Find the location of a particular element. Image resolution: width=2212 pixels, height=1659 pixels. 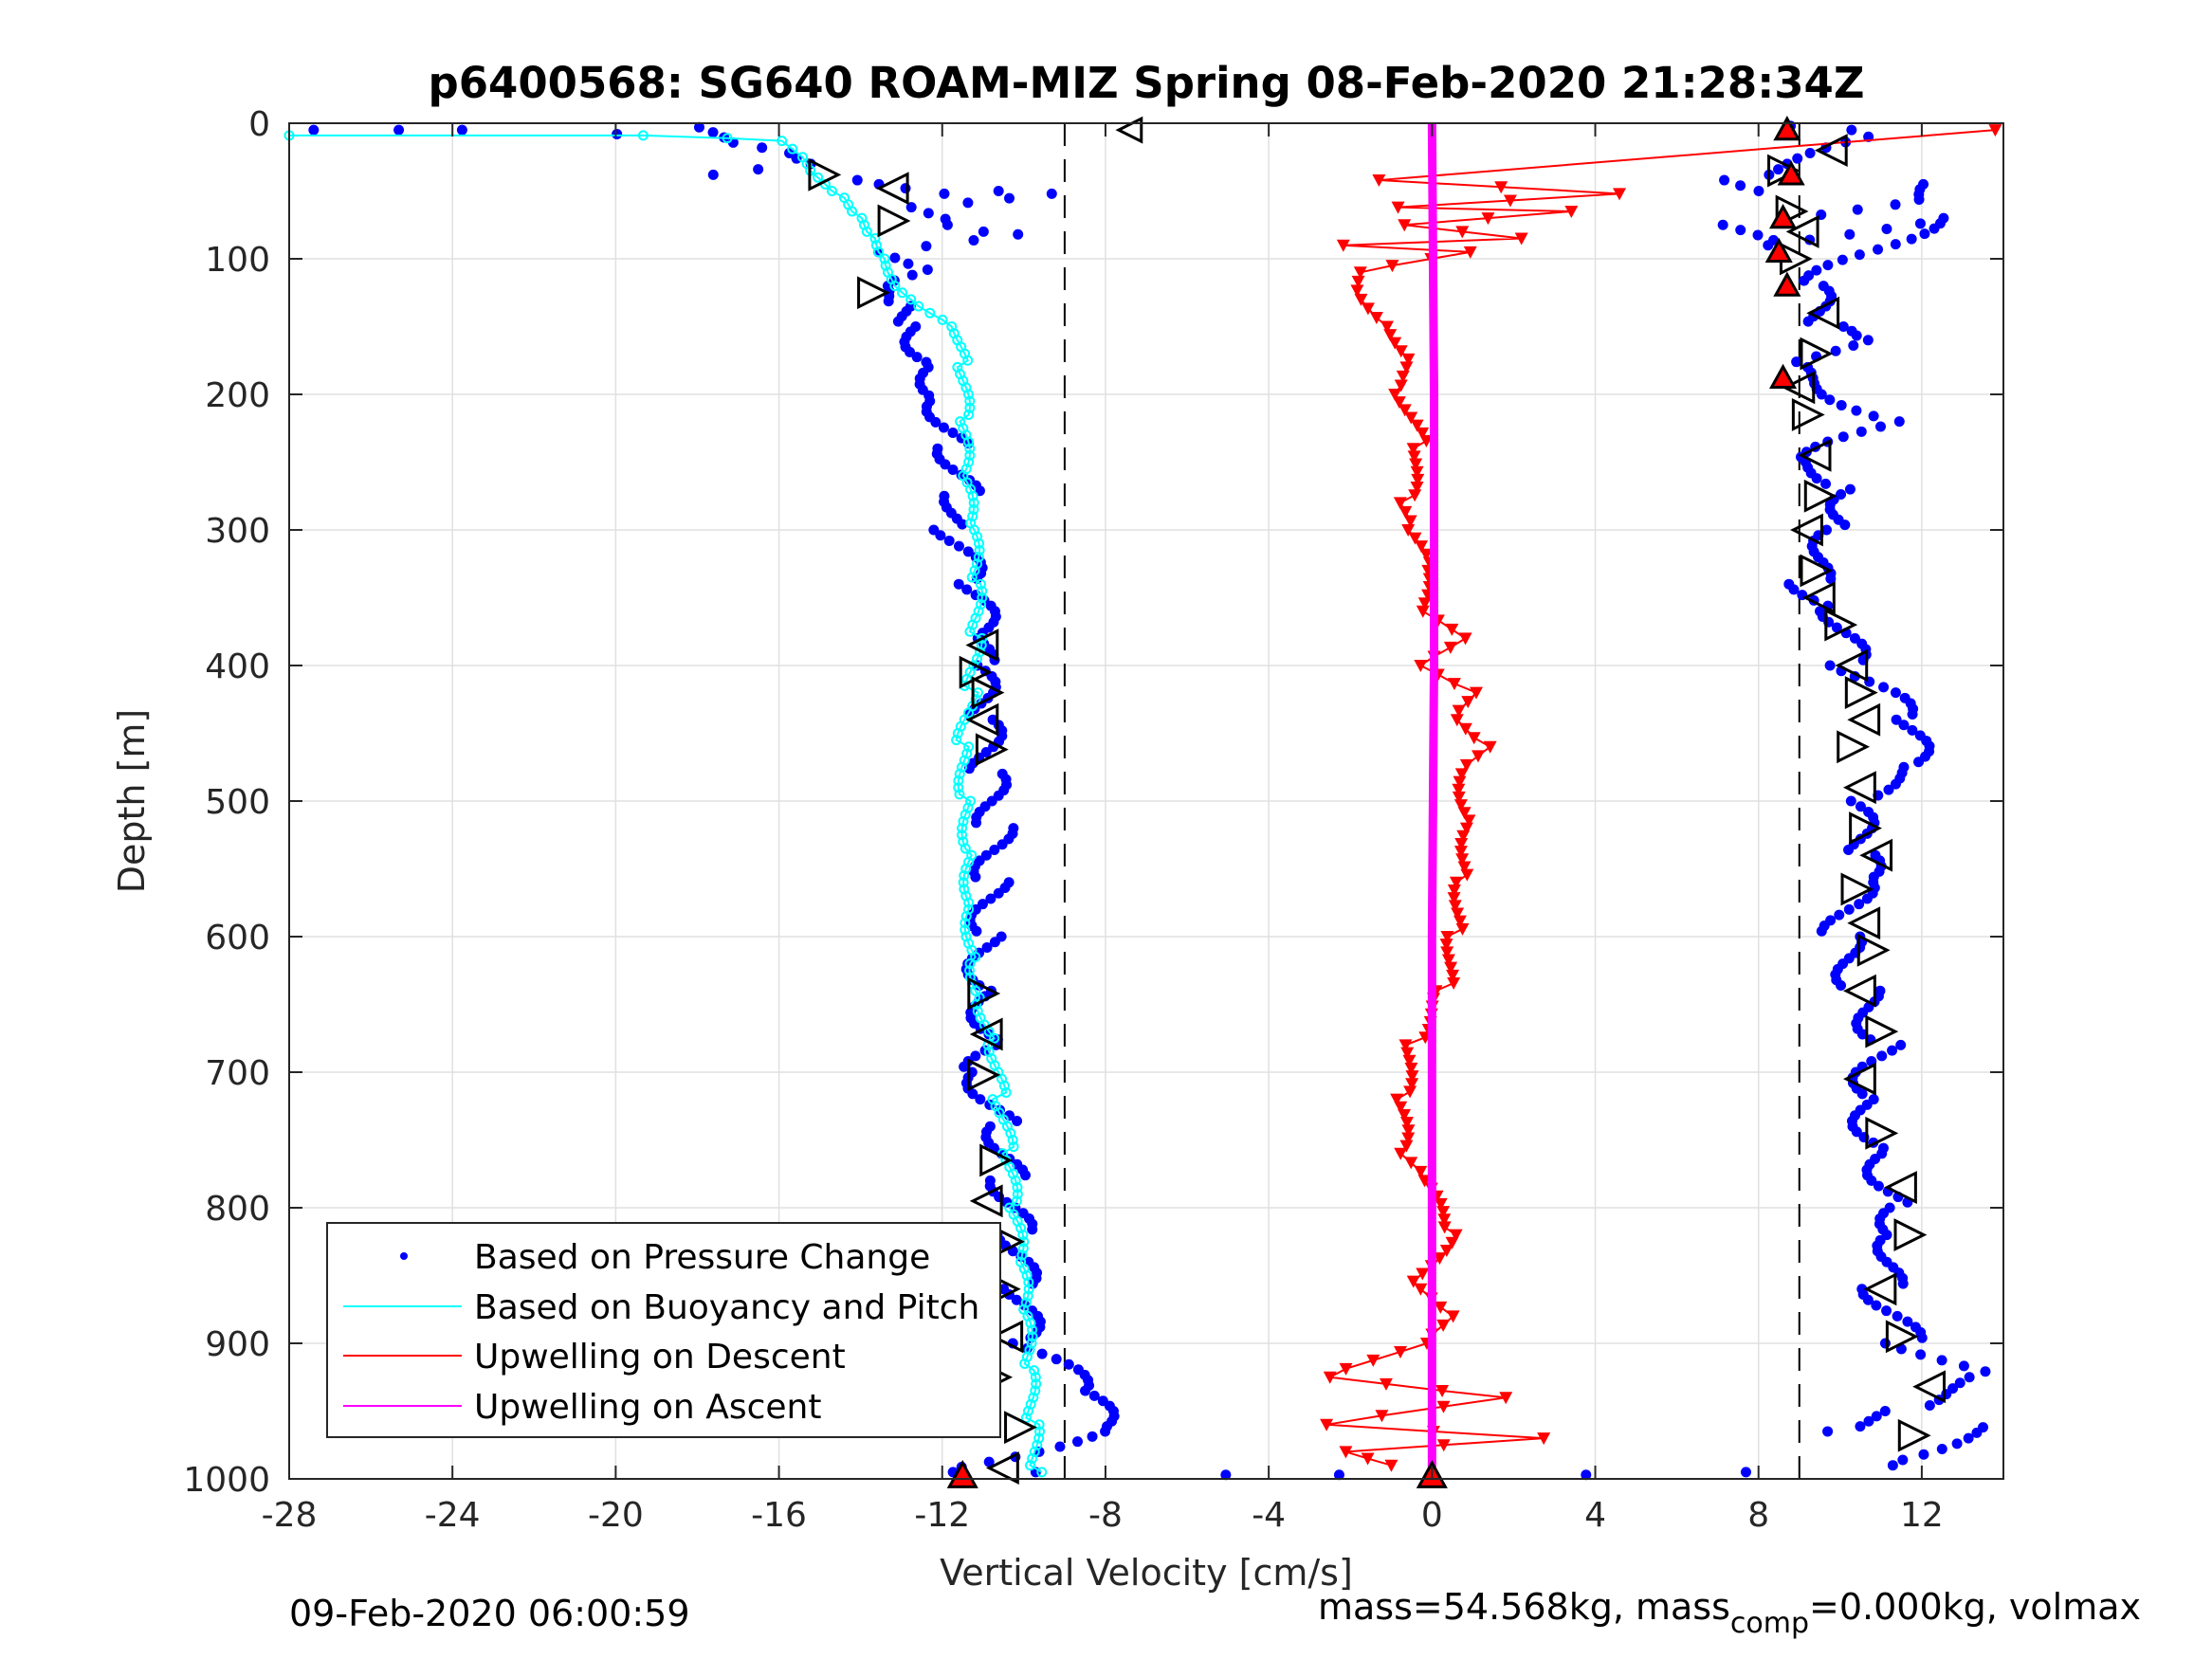

upwelling-ascent-line is located at coordinates (1432, 800).